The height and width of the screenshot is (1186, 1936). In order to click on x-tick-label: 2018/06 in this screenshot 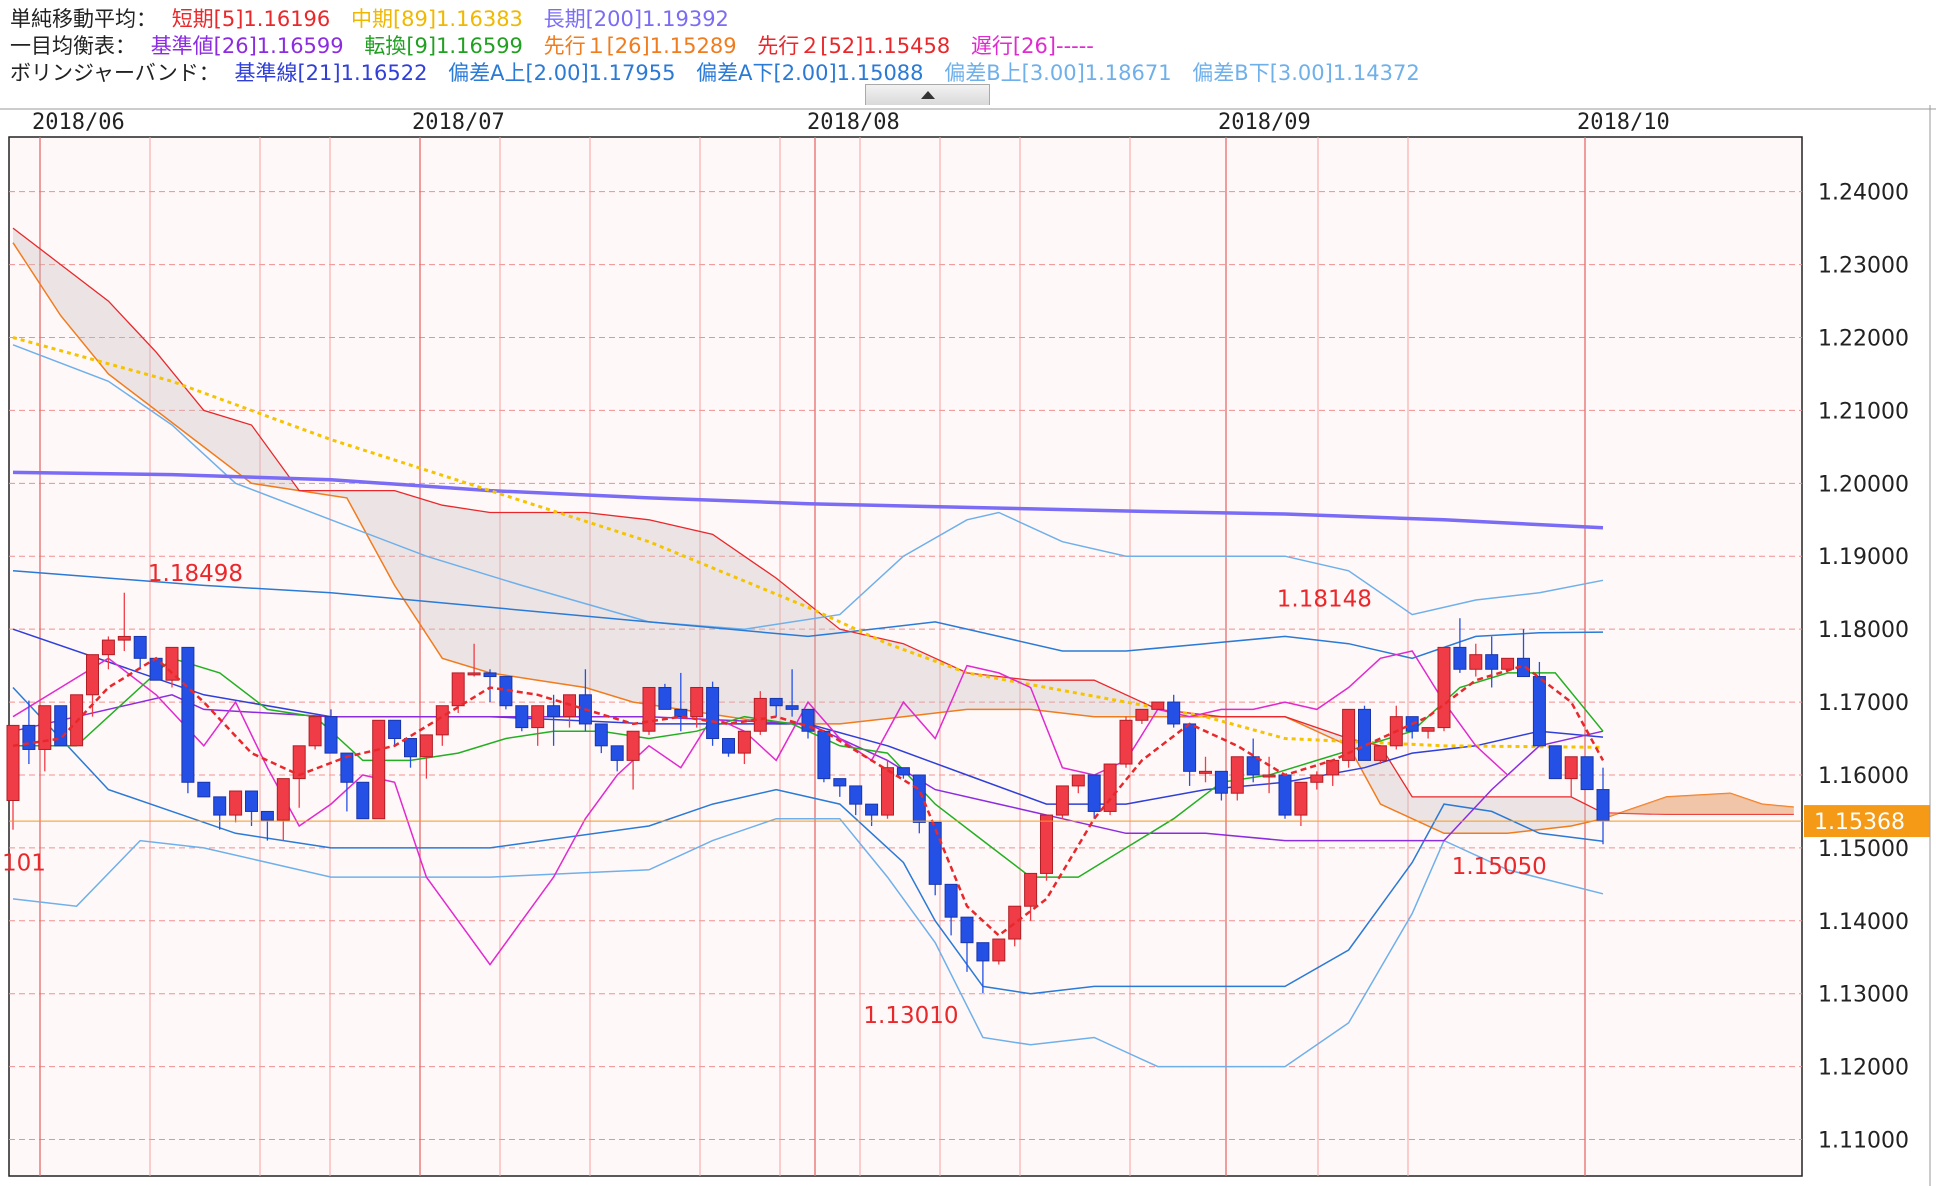, I will do `click(78, 122)`.